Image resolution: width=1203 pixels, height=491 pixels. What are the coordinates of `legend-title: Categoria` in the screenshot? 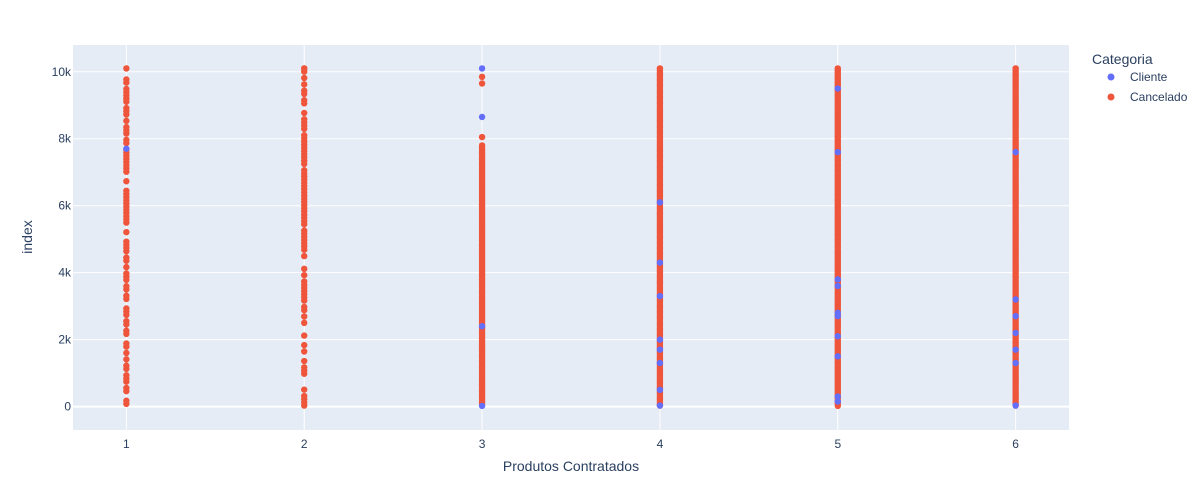 It's located at (1122, 59).